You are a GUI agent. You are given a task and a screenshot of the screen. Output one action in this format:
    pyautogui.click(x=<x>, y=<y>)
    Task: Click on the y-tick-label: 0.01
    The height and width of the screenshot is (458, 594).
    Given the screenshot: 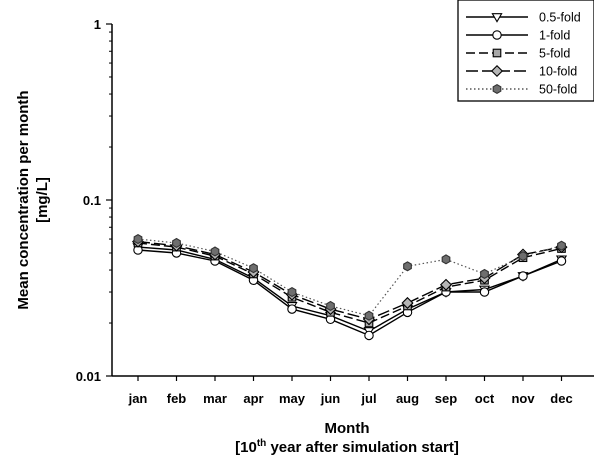 What is the action you would take?
    pyautogui.click(x=88, y=376)
    